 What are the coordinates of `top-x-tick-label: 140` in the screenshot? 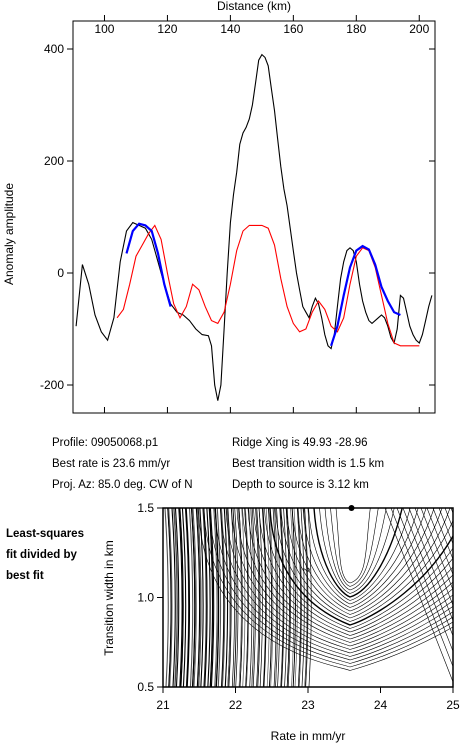 It's located at (230, 29).